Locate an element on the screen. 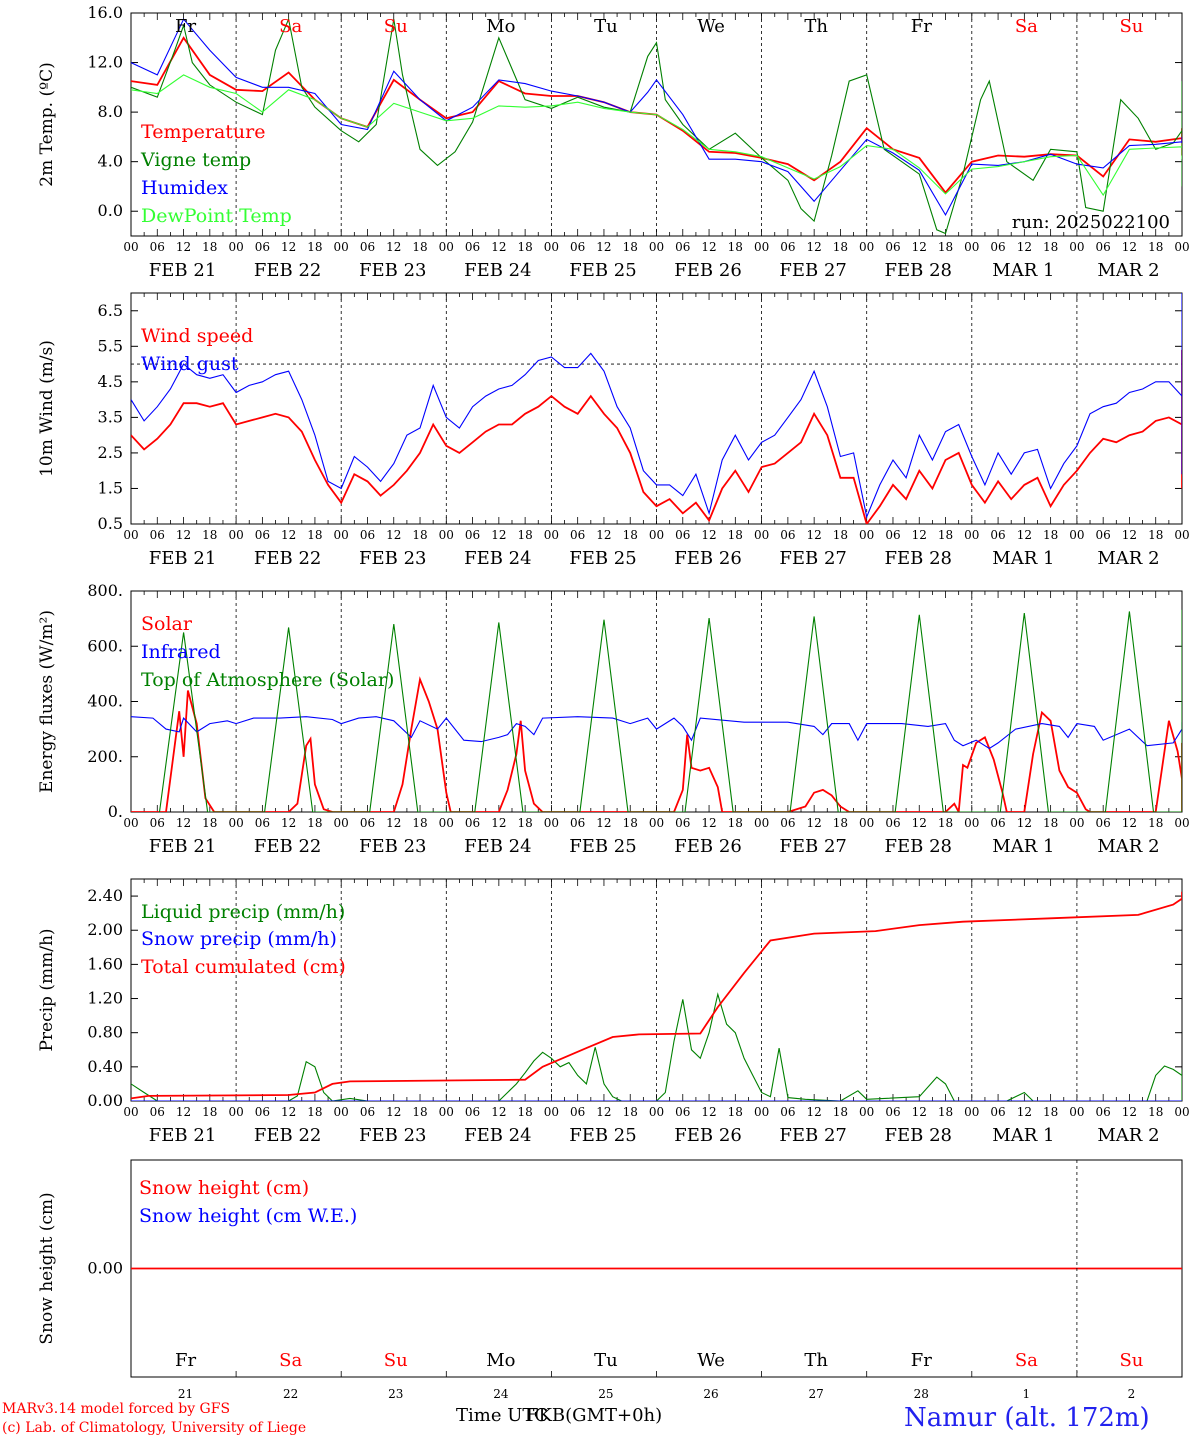 The image size is (1194, 1440). snow-date-label: 1 is located at coordinates (1027, 1394).